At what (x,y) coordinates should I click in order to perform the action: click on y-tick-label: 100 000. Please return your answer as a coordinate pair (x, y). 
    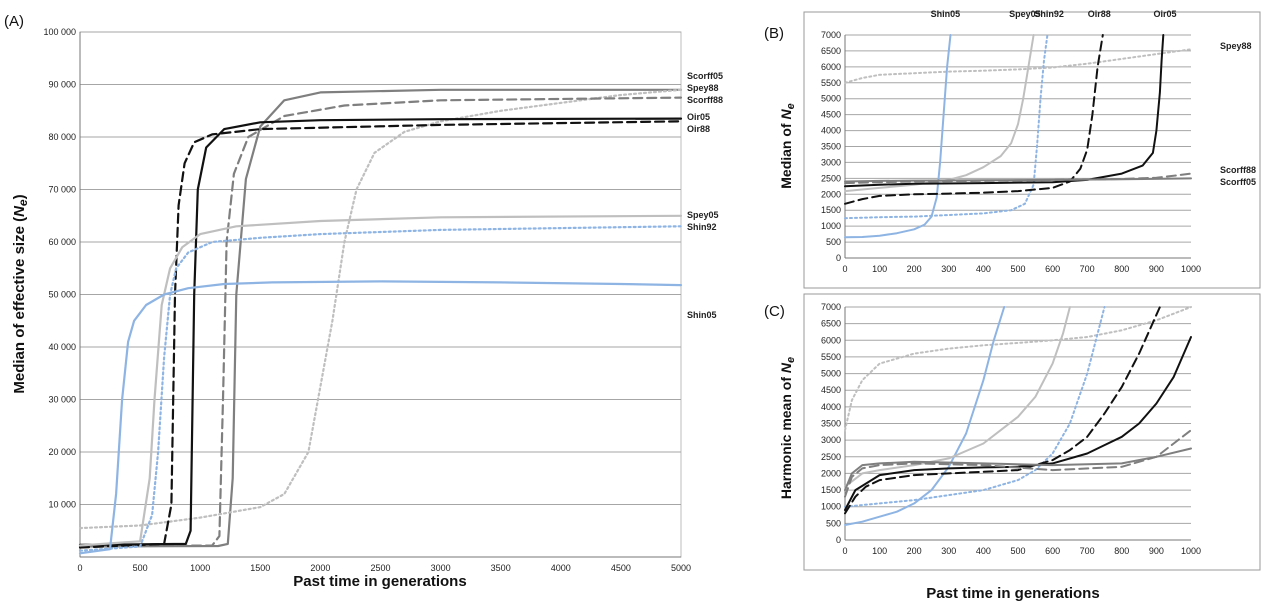
    Looking at the image, I should click on (59, 32).